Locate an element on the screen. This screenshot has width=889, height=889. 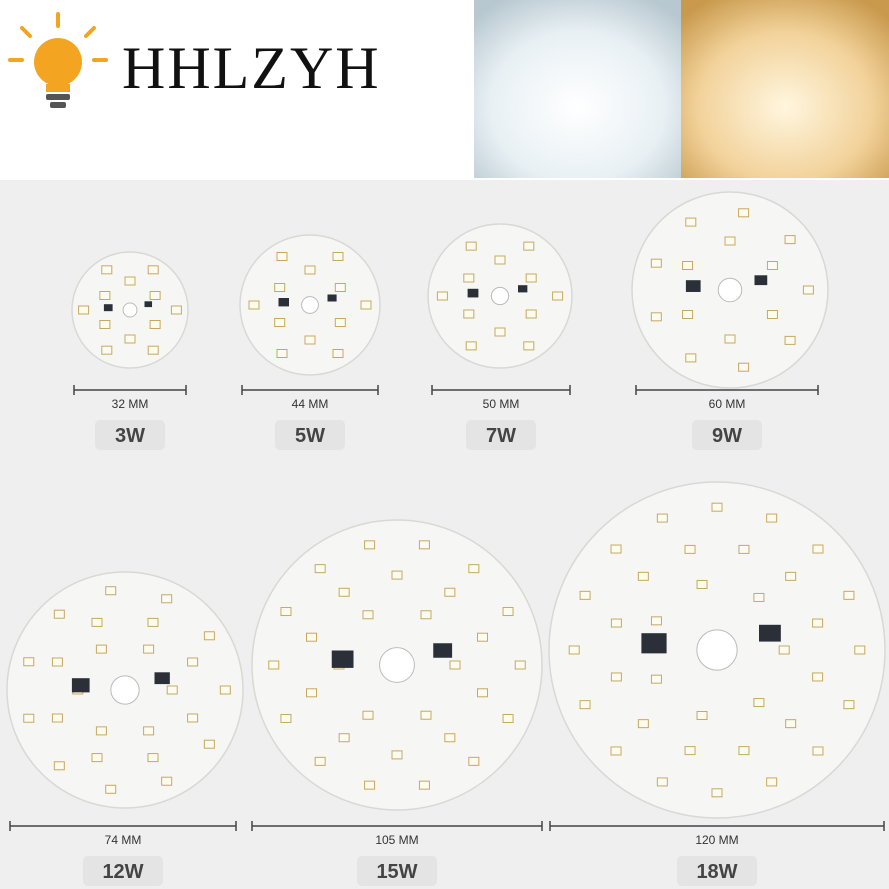
power-label: 15W is located at coordinates (396, 872).